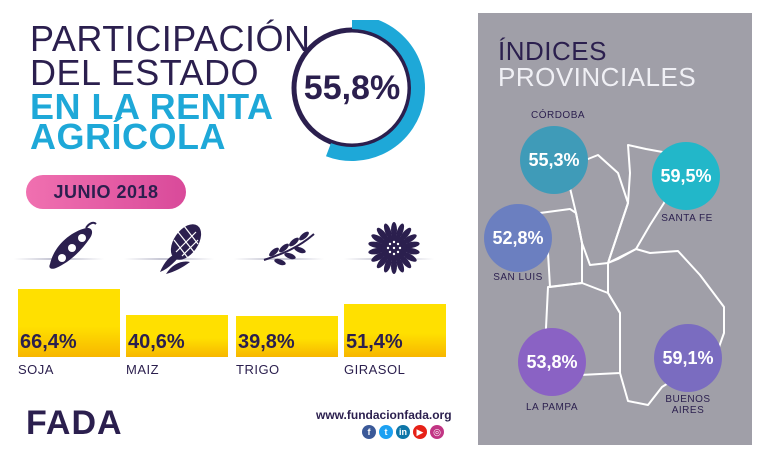  Describe the element at coordinates (156, 342) in the screenshot. I see `bar-value-maiz: 40,6%` at that location.